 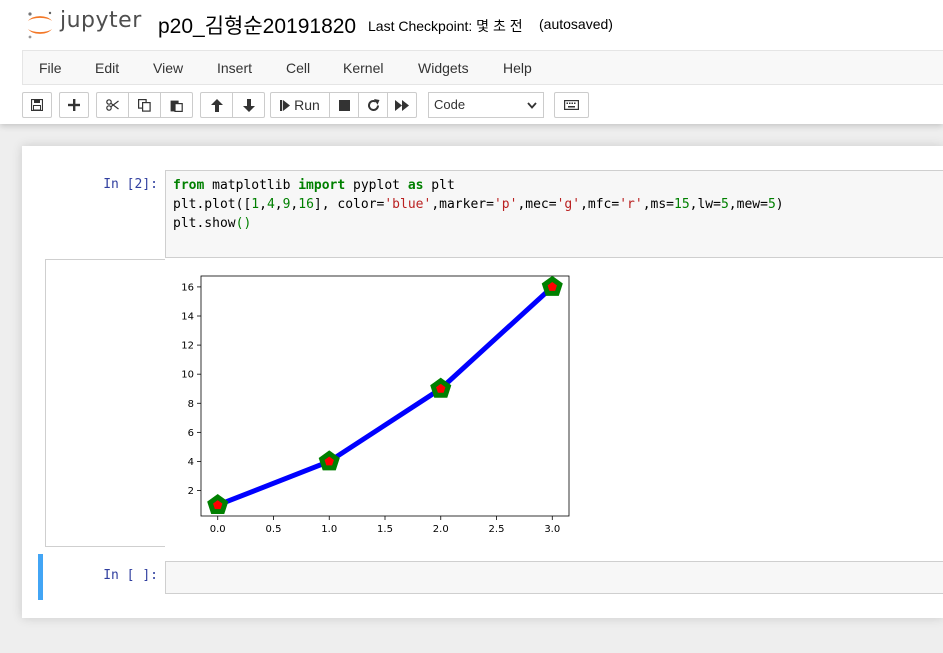 I want to click on last-checkpoint: Last Checkpoint: 몇 초 전, so click(x=445, y=26).